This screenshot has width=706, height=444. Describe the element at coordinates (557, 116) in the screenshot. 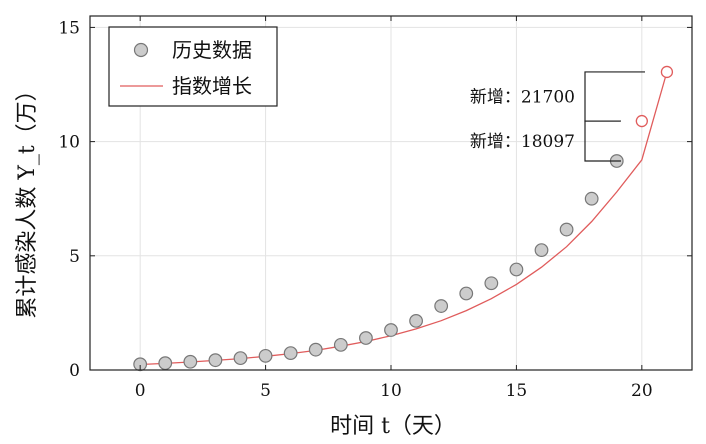

I see `annotations: 新增：21700 新增：18097` at that location.